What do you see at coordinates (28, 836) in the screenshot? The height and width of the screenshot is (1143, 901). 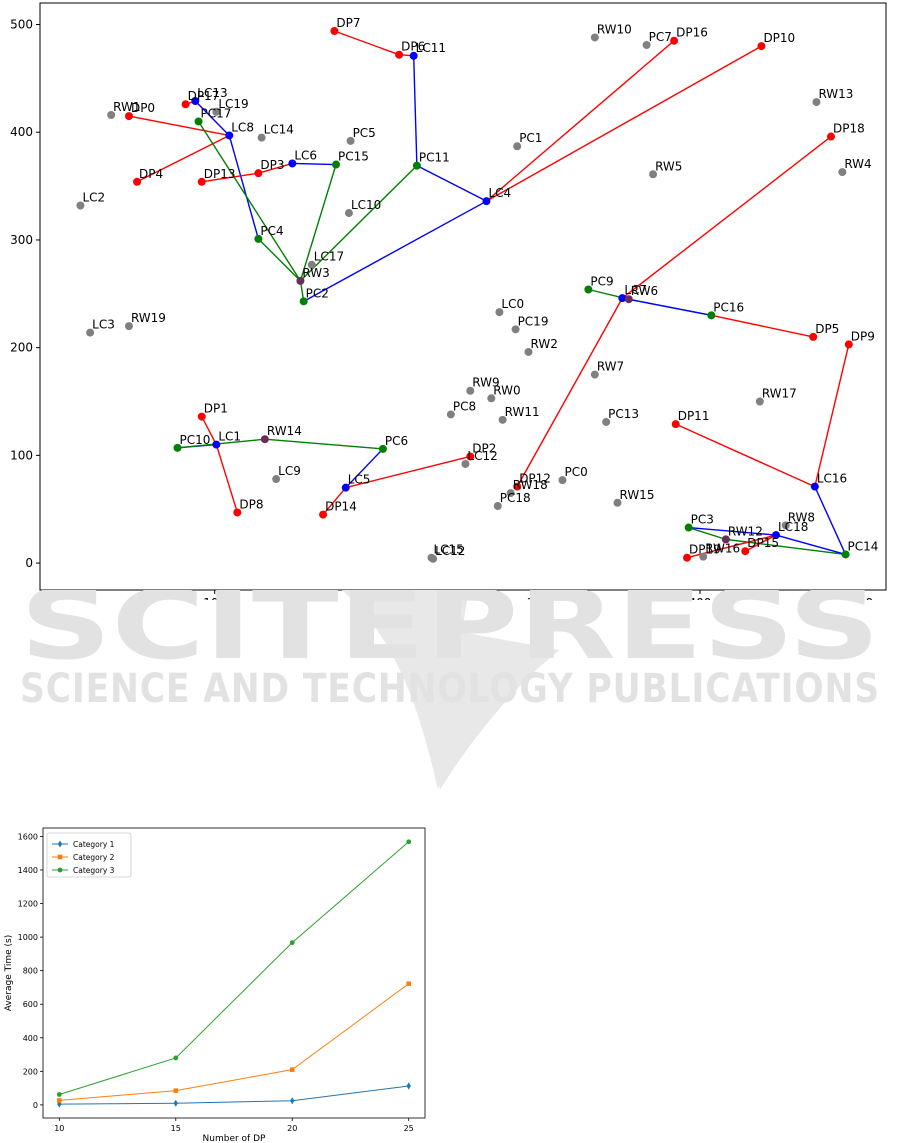 I see `y-tick-label: 1600` at bounding box center [28, 836].